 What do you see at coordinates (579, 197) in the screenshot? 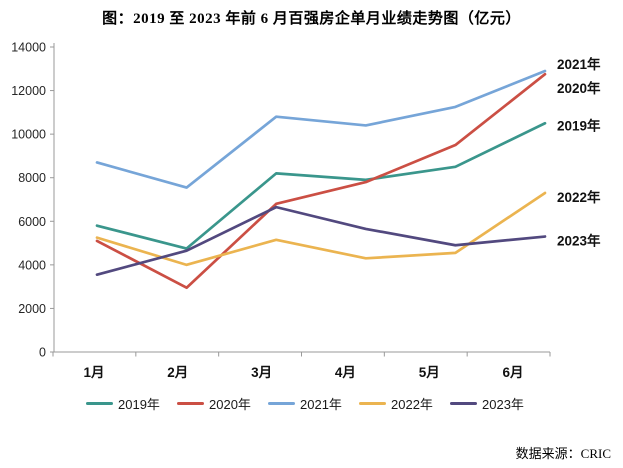
I see `series-end-label-2022年: 2022年` at bounding box center [579, 197].